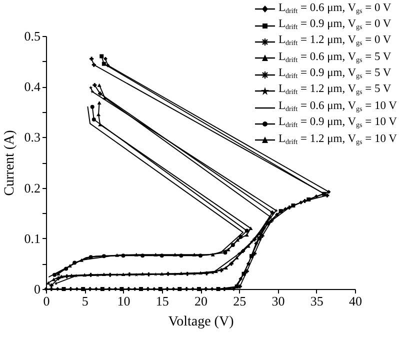  What do you see at coordinates (123, 301) in the screenshot?
I see `x-tick-label: 10` at bounding box center [123, 301].